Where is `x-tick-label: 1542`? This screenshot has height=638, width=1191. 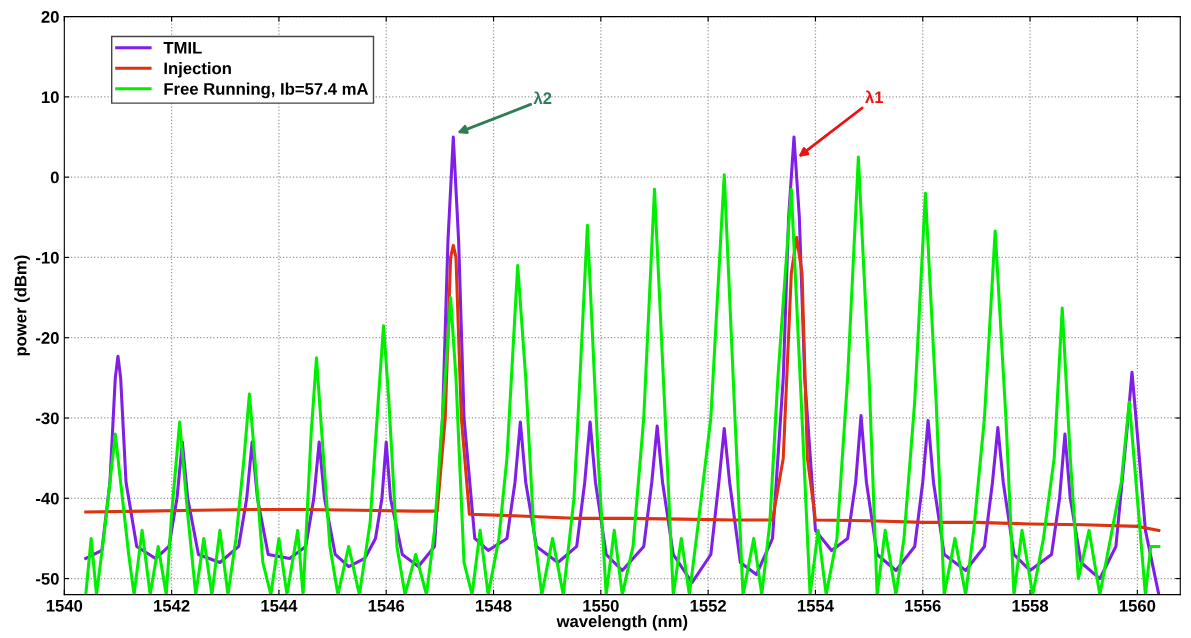 x-tick-label: 1542 is located at coordinates (172, 605).